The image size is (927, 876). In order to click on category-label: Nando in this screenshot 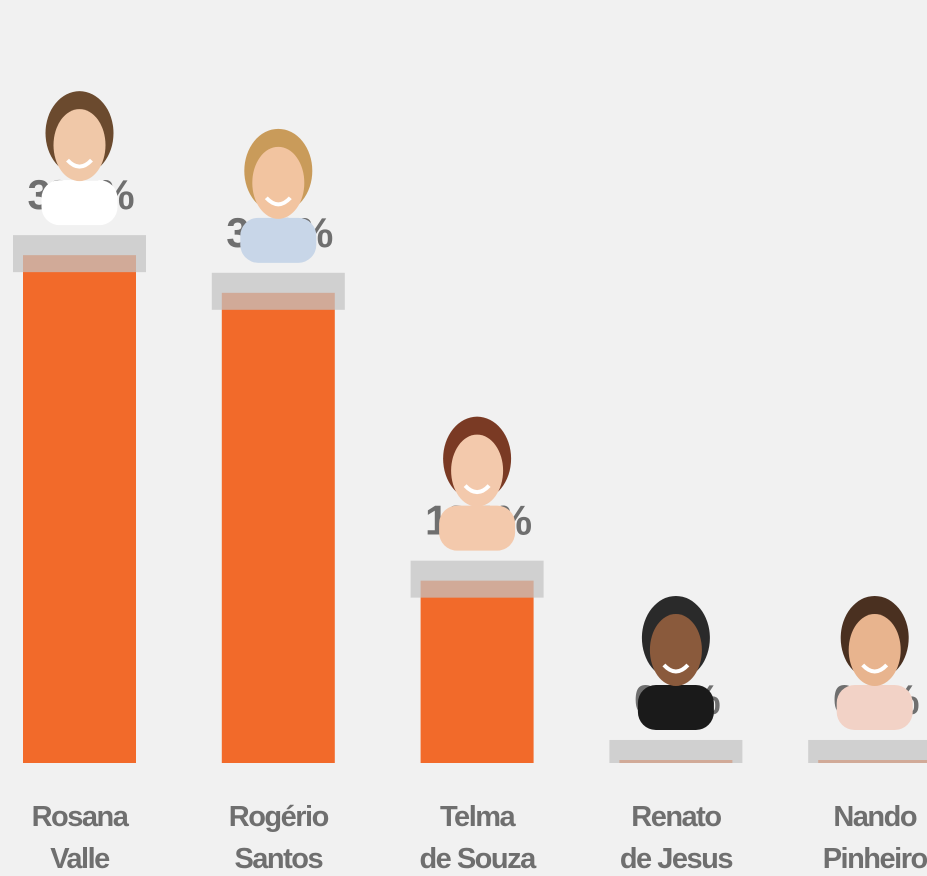, I will do `click(875, 817)`.